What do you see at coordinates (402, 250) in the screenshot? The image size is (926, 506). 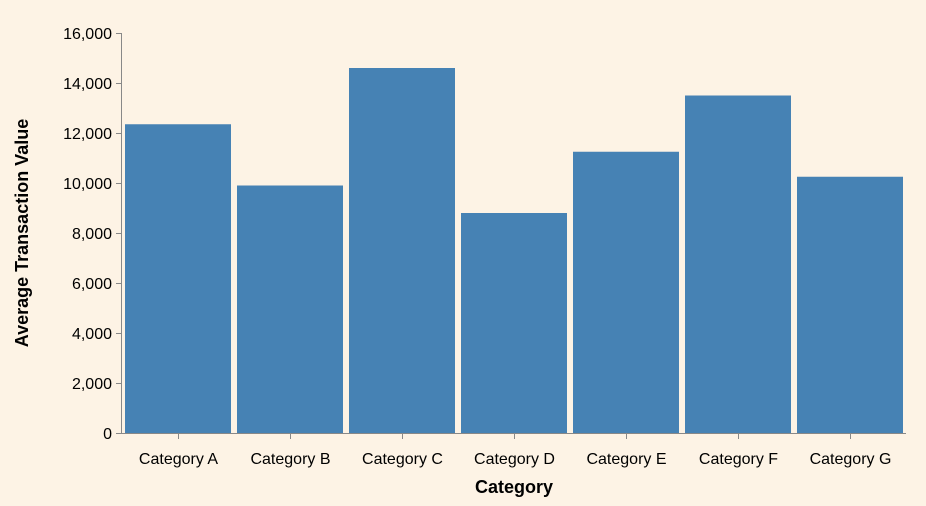 I see `bar-category-c` at bounding box center [402, 250].